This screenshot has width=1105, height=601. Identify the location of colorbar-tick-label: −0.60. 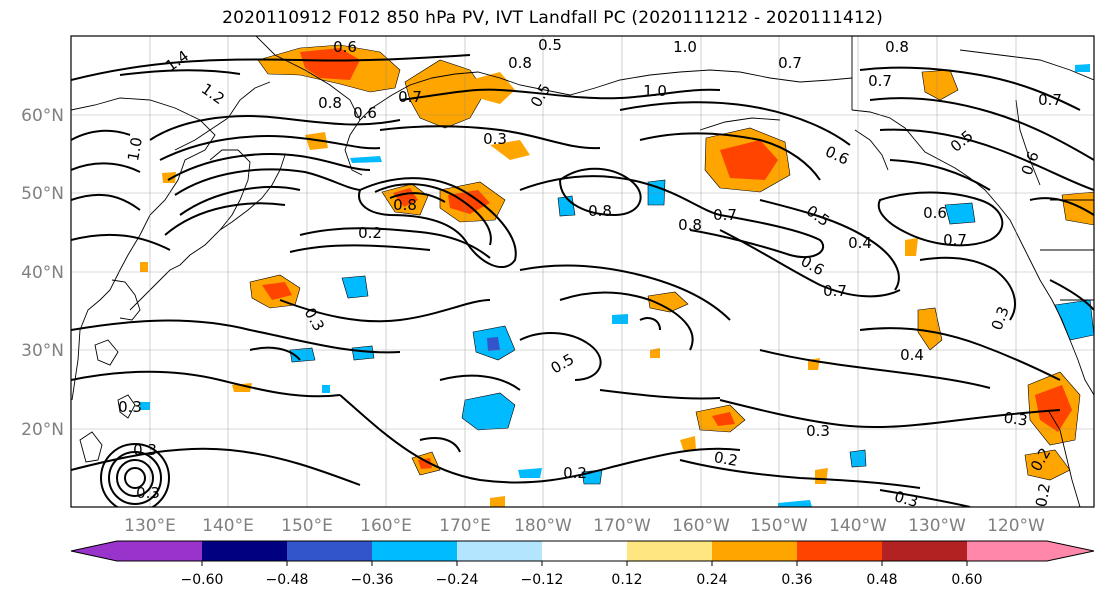
(202, 580).